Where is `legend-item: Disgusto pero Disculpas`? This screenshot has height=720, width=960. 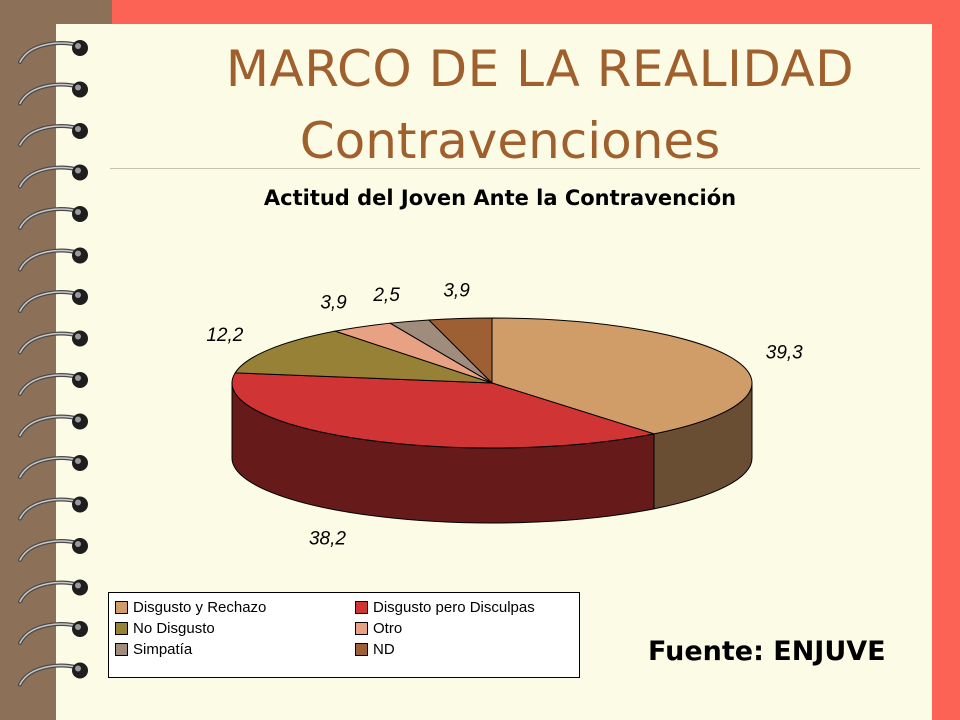
legend-item: Disgusto pero Disculpas is located at coordinates (470, 607).